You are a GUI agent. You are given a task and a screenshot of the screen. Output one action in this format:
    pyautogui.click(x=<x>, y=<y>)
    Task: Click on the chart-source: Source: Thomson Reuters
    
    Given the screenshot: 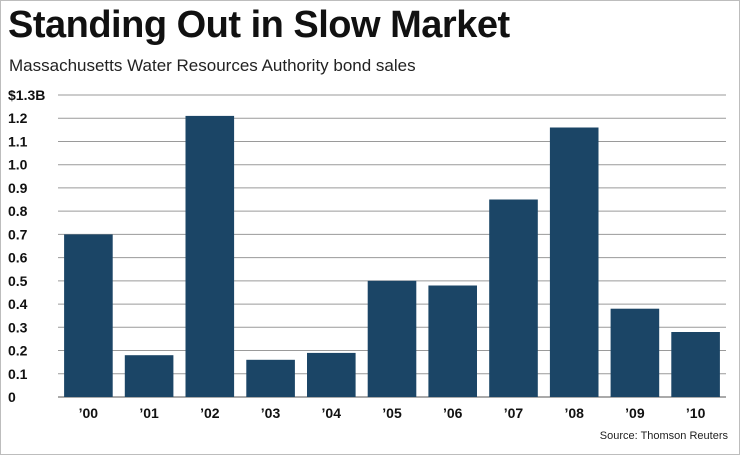 What is the action you would take?
    pyautogui.click(x=663, y=436)
    